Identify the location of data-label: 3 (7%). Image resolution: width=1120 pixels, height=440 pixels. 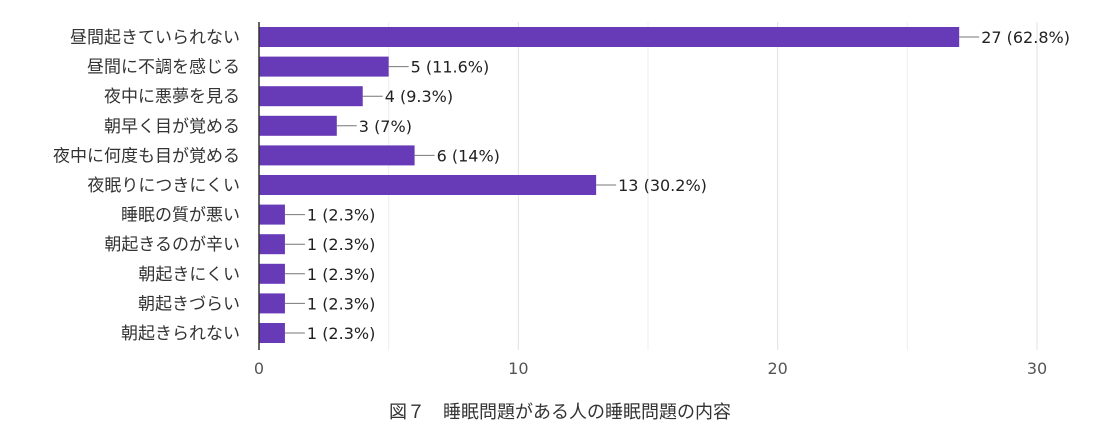
(385, 126).